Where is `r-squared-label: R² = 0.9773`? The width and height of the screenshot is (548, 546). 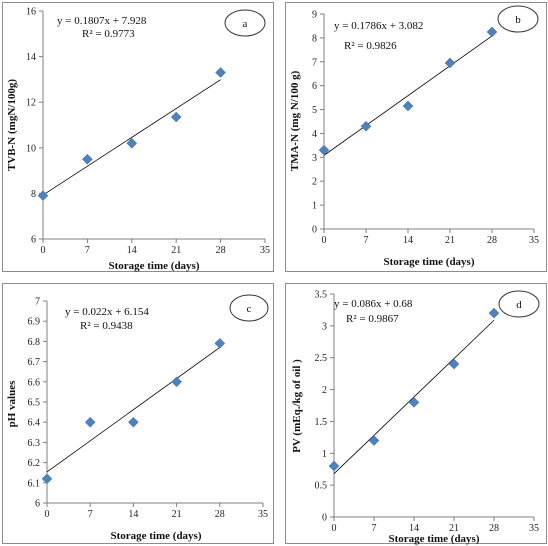 r-squared-label: R² = 0.9773 is located at coordinates (108, 34).